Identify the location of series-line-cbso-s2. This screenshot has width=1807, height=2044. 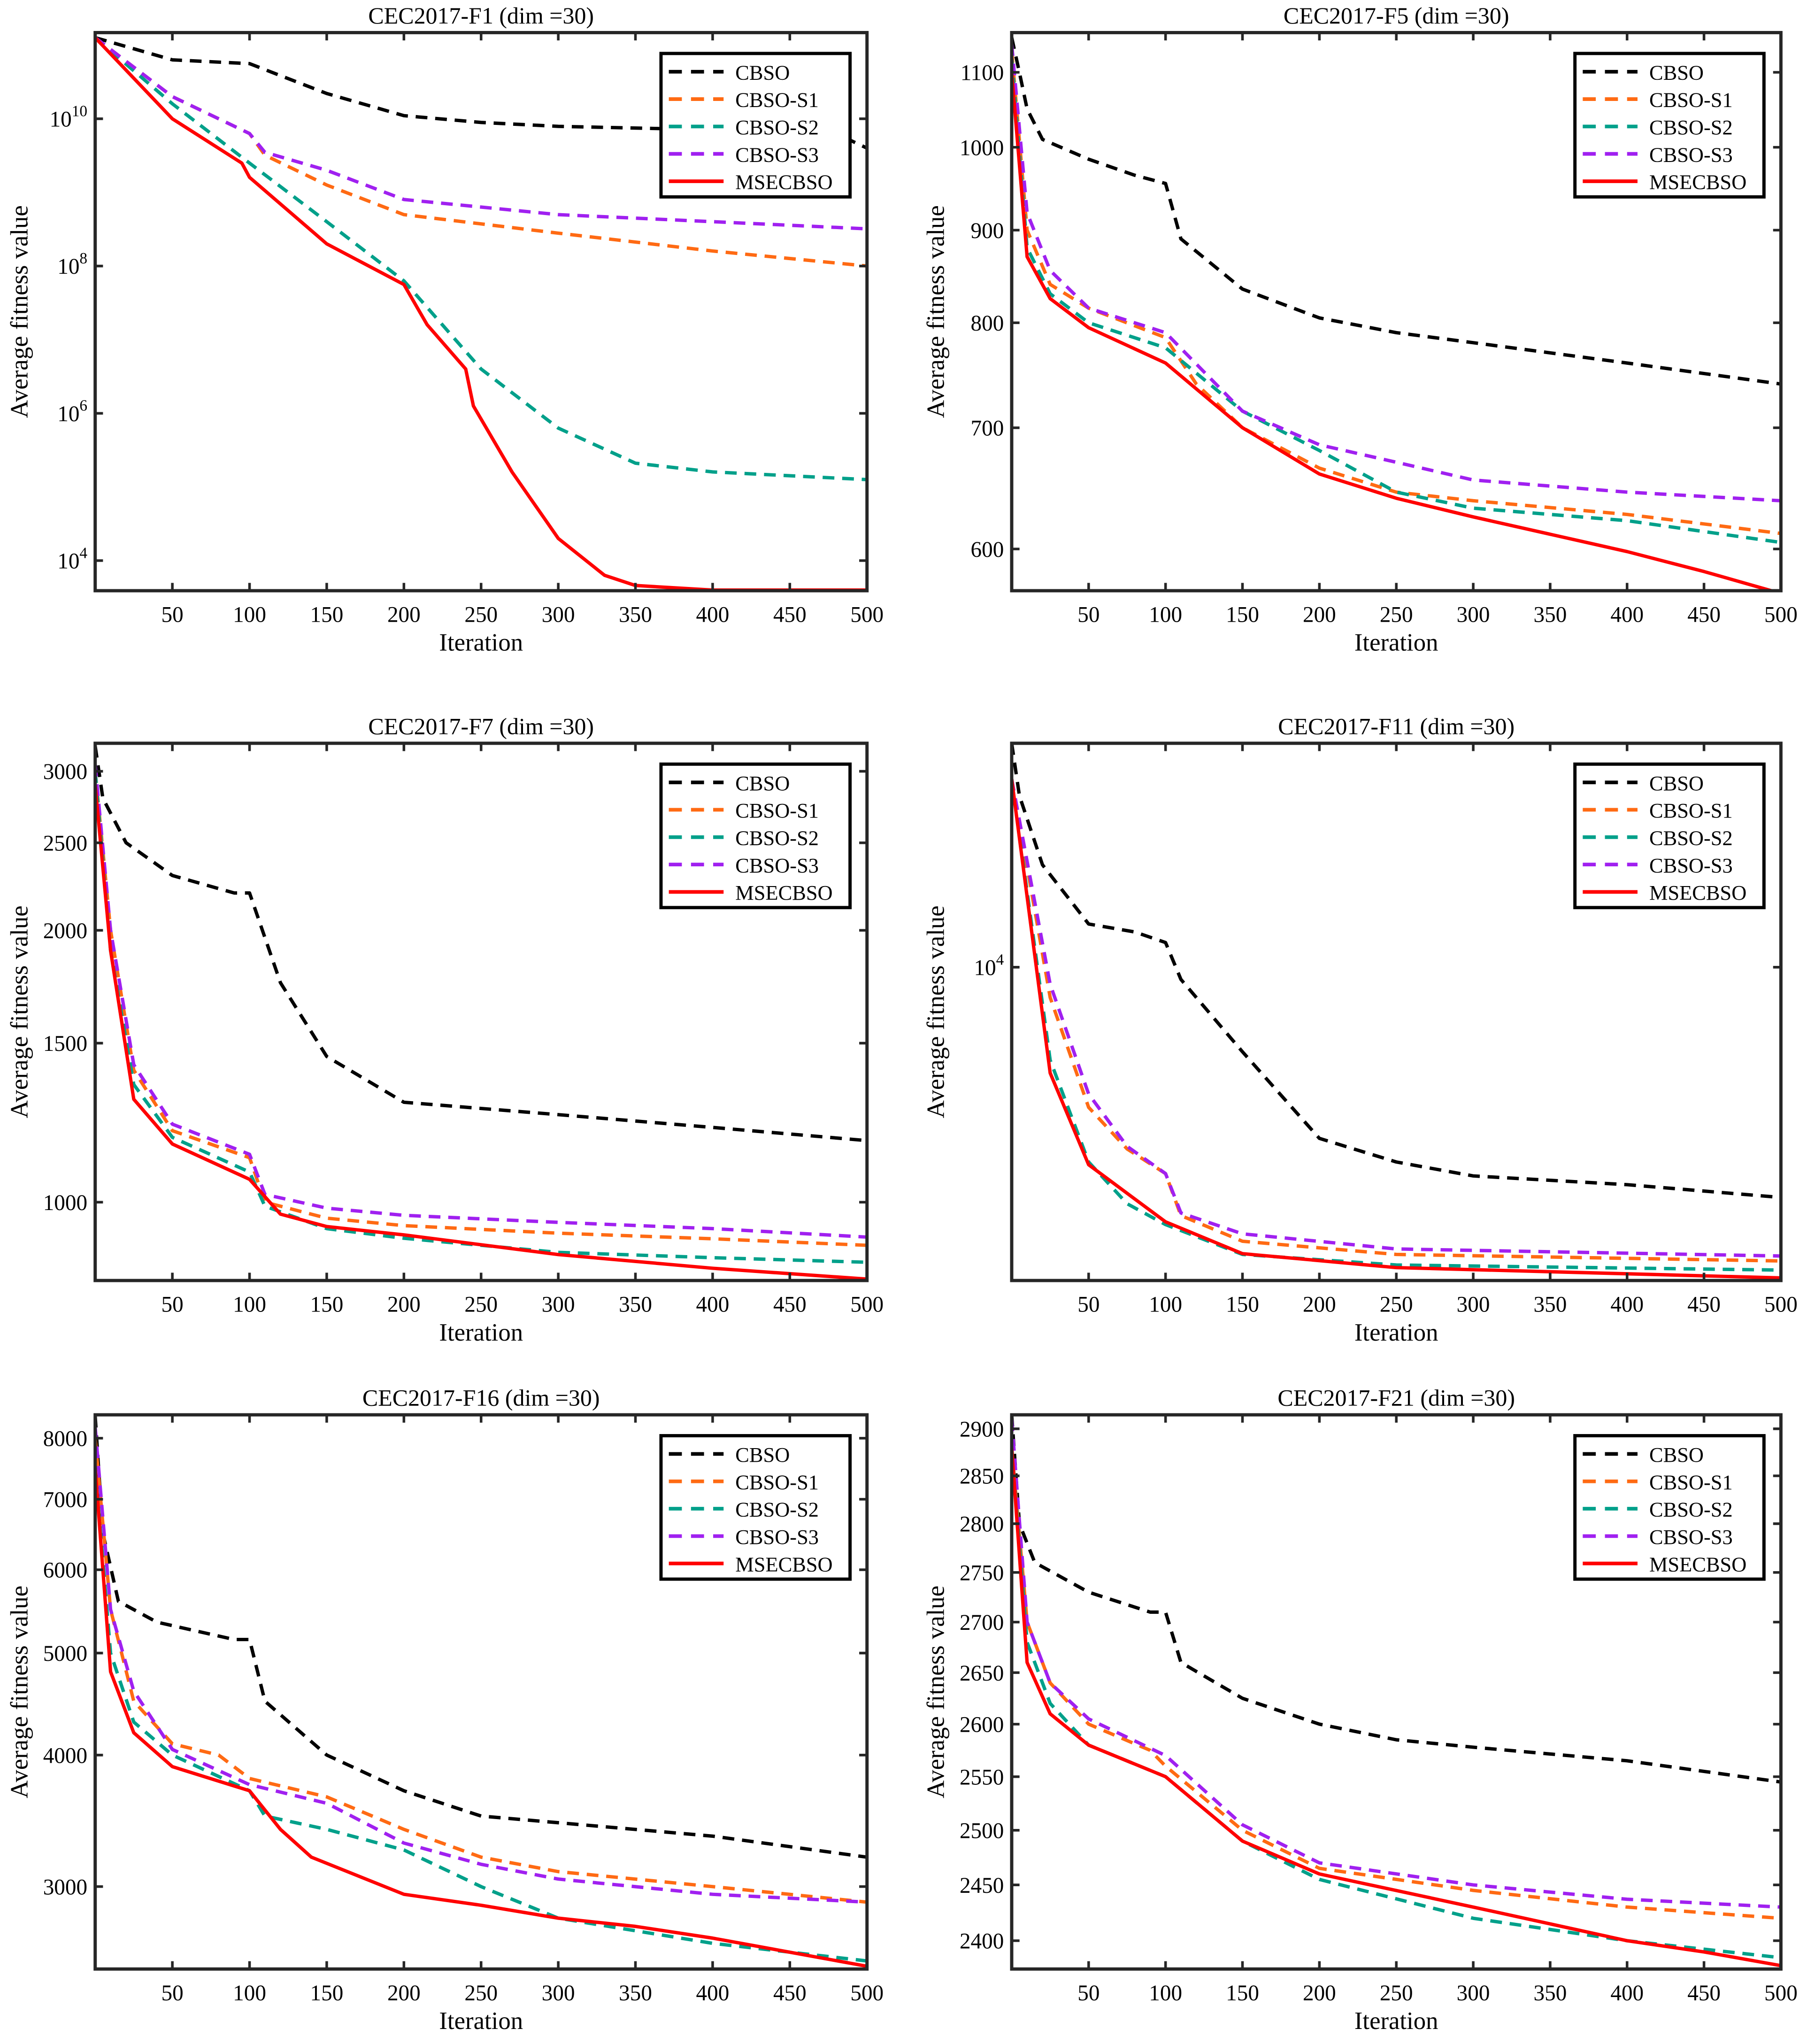
(481, 1715).